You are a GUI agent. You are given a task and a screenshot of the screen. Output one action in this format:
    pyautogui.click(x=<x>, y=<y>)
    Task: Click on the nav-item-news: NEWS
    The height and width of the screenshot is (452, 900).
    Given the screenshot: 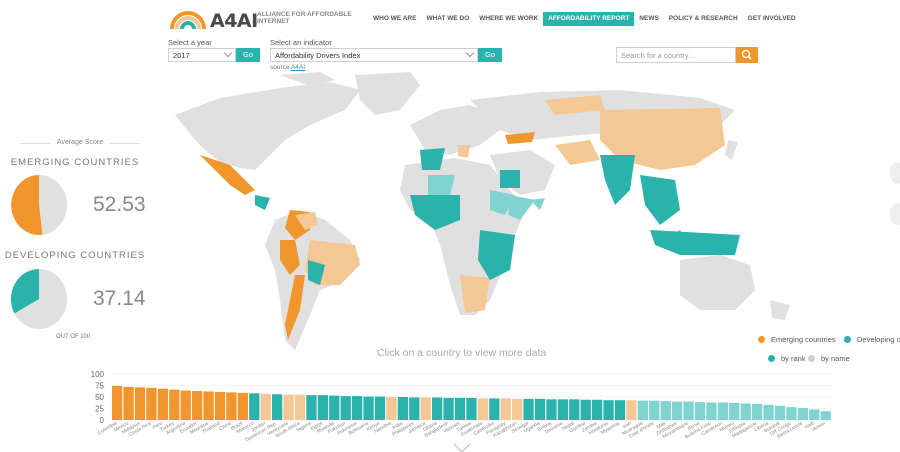 What is the action you would take?
    pyautogui.click(x=649, y=18)
    